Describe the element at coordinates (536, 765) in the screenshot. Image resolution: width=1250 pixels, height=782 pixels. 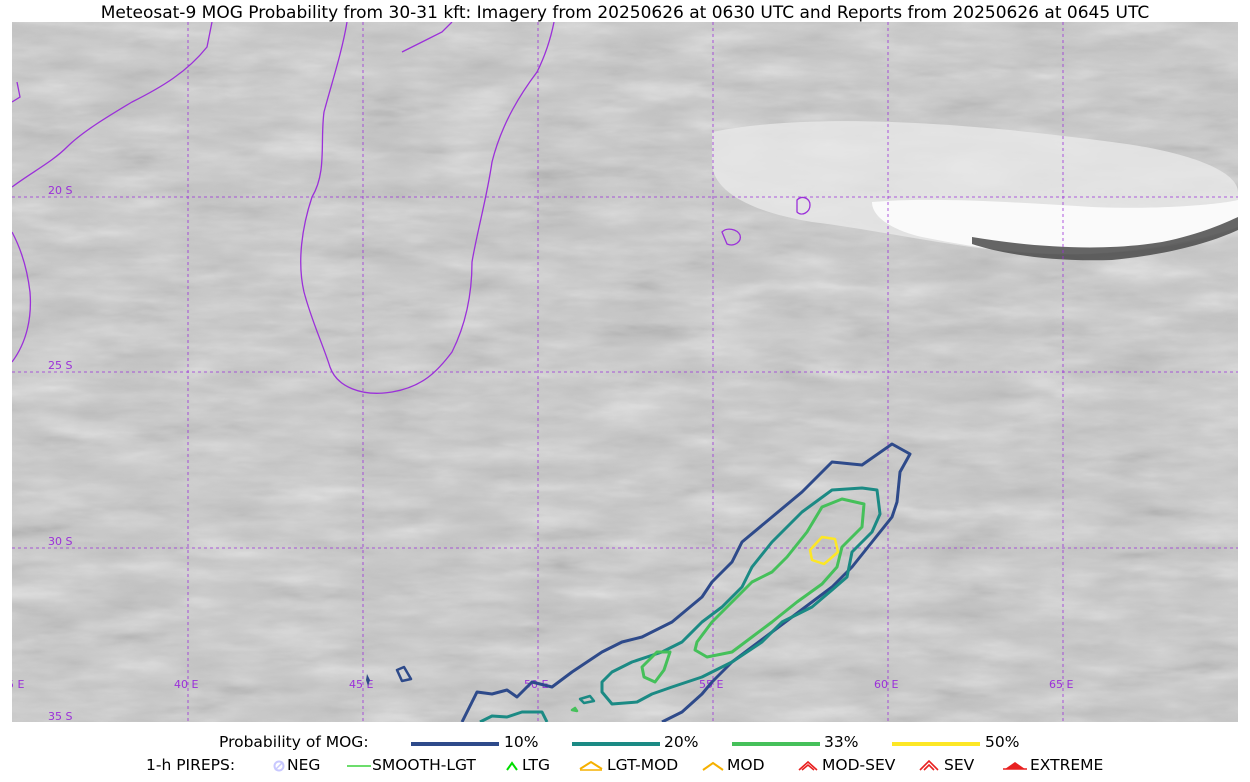
I see `pirep-label-ltg: LTG` at that location.